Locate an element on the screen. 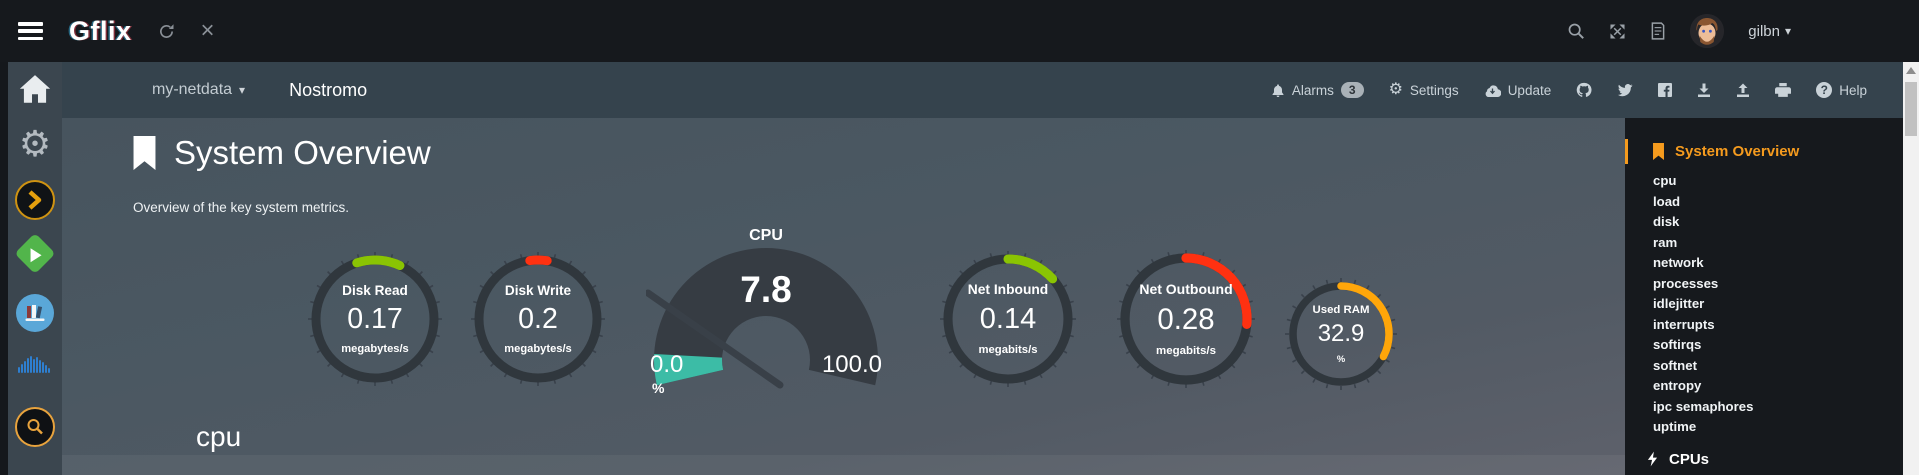  twitter-icon is located at coordinates (1625, 90).